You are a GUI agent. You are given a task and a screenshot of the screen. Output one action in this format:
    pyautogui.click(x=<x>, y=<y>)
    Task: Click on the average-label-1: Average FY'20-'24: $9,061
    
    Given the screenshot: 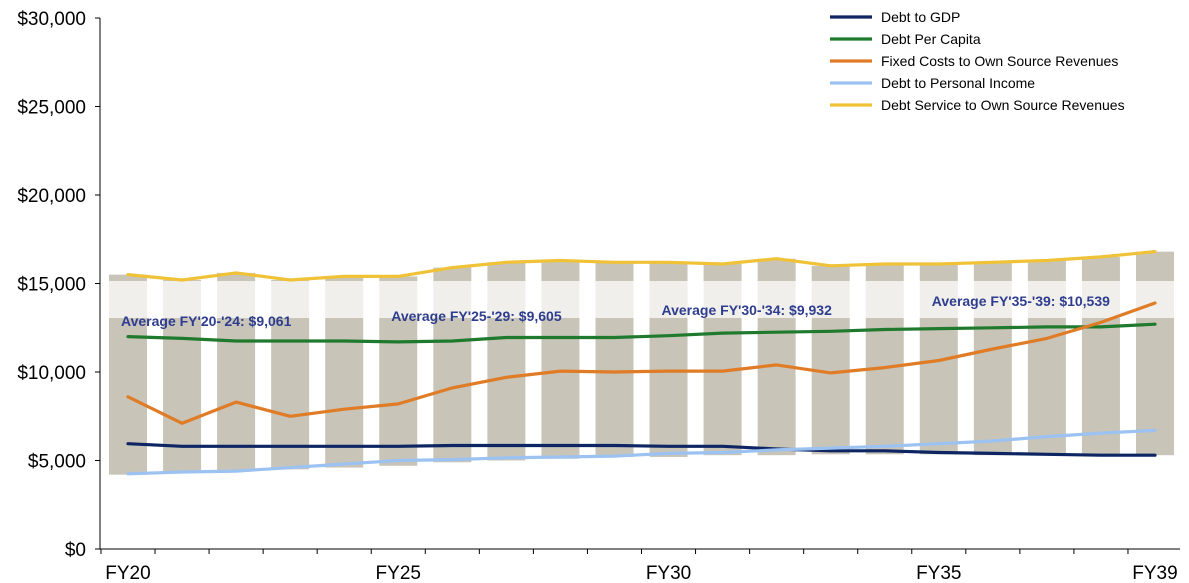 What is the action you would take?
    pyautogui.click(x=206, y=321)
    